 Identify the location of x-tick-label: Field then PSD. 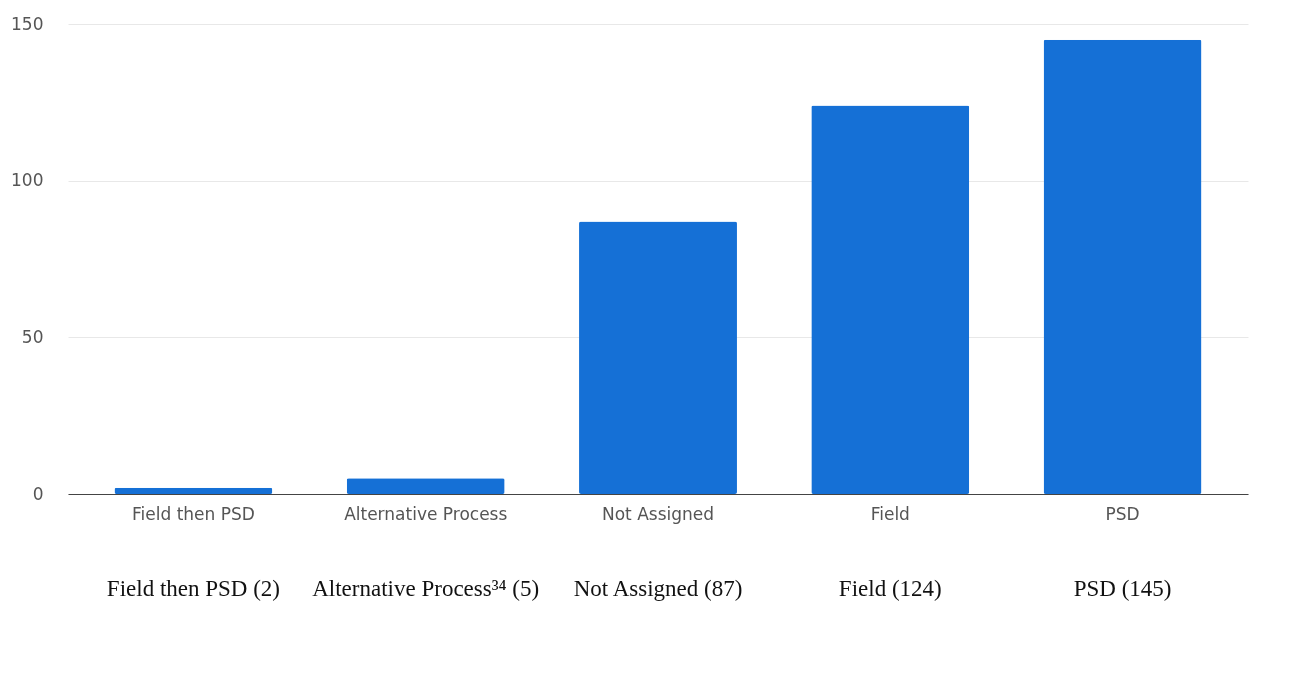
(193, 513).